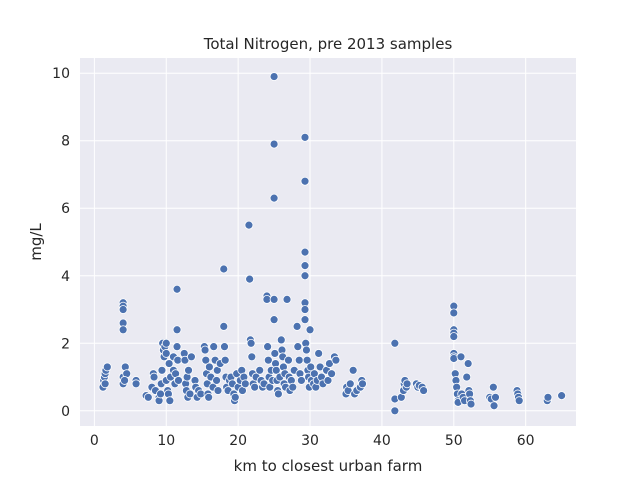 This screenshot has width=640, height=480. Describe the element at coordinates (65, 142) in the screenshot. I see `y-tick-label: 8` at that location.